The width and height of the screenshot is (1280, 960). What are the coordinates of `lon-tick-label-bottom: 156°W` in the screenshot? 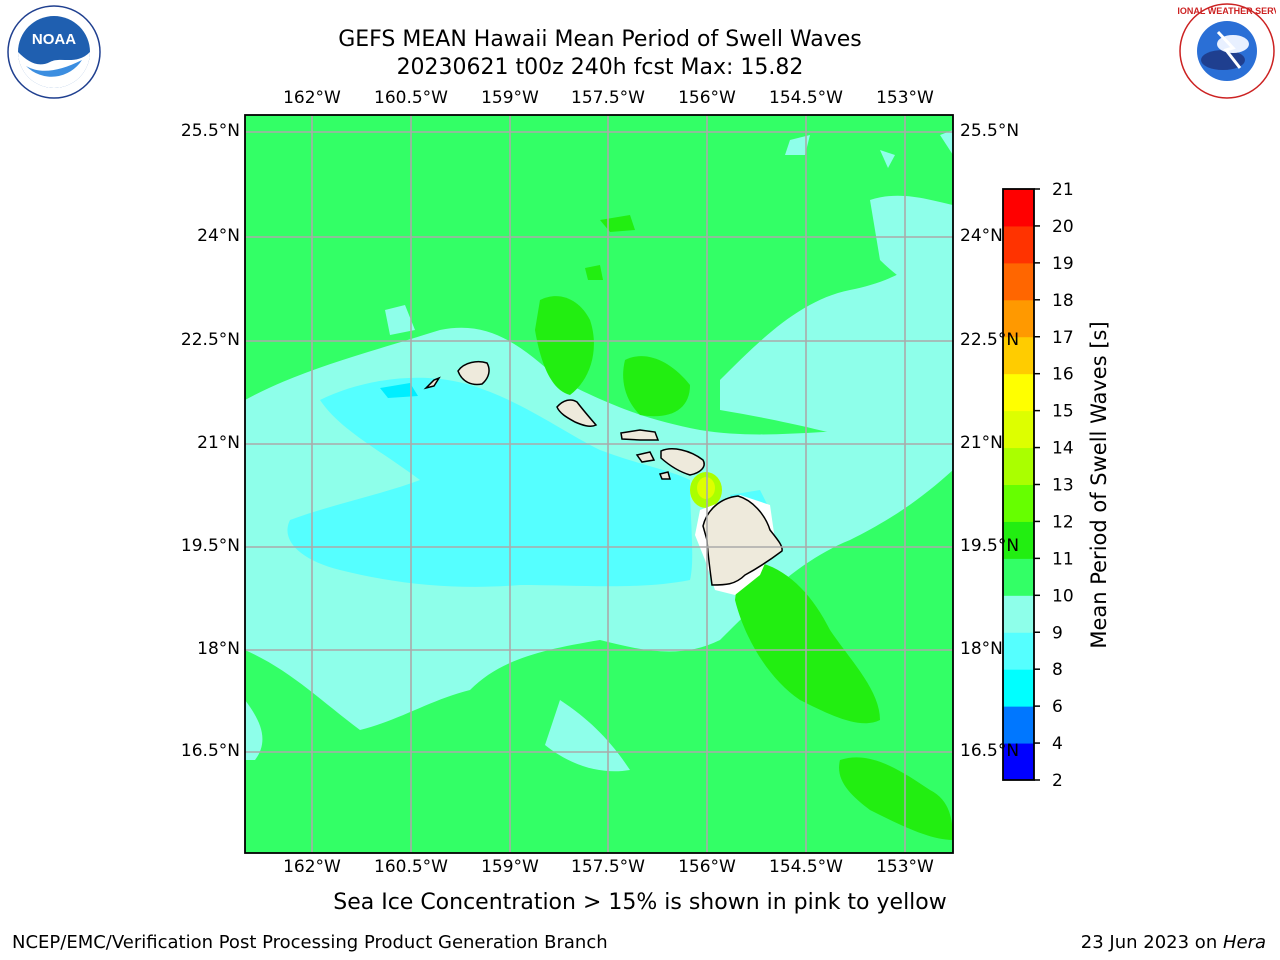 It's located at (707, 867).